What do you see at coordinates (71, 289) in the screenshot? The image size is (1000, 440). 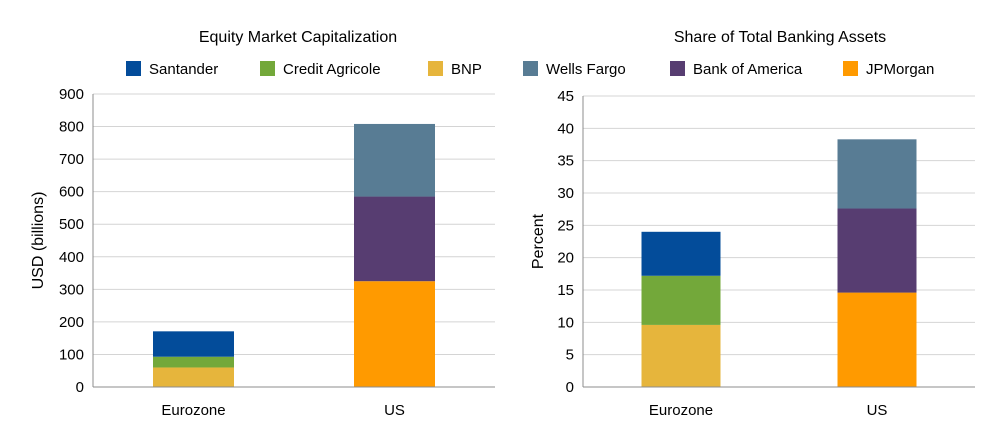 I see `y-tick-label: 300` at bounding box center [71, 289].